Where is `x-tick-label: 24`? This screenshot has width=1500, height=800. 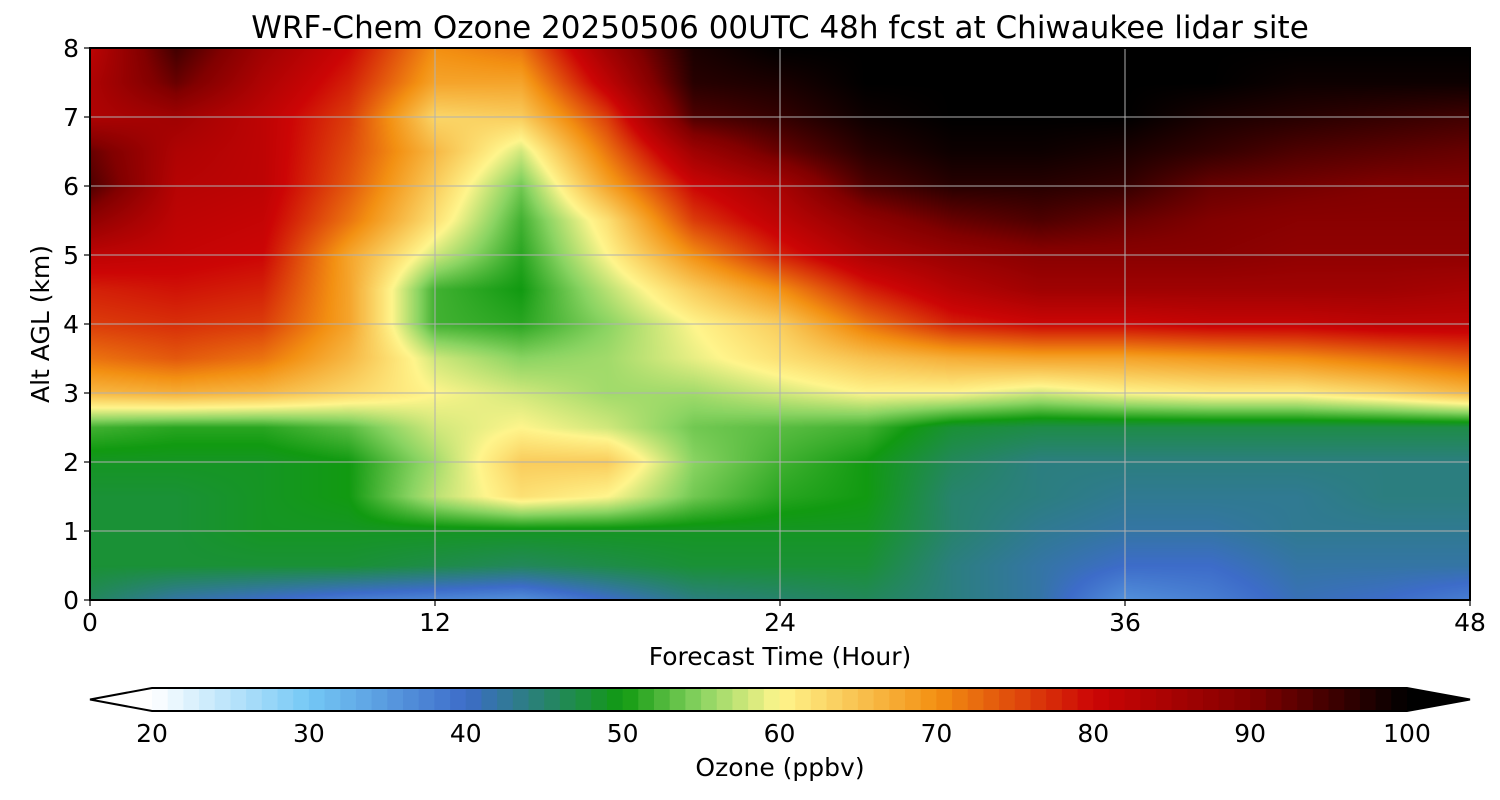 x-tick-label: 24 is located at coordinates (780, 622).